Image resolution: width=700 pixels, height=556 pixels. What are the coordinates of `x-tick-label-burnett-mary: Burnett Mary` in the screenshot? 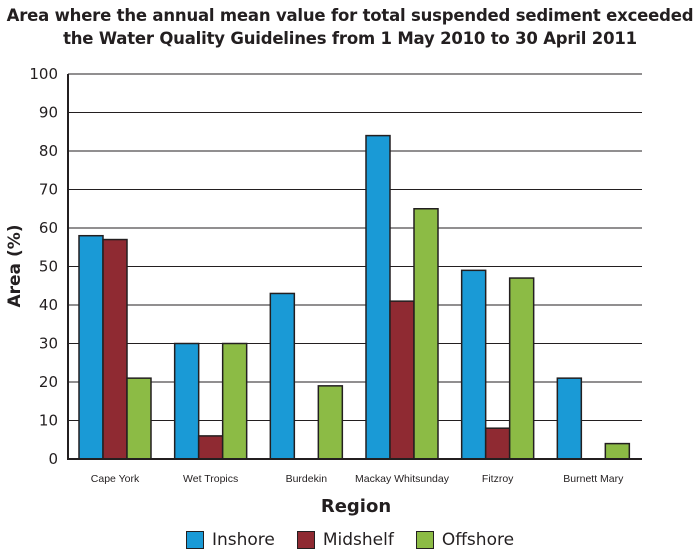 It's located at (593, 479).